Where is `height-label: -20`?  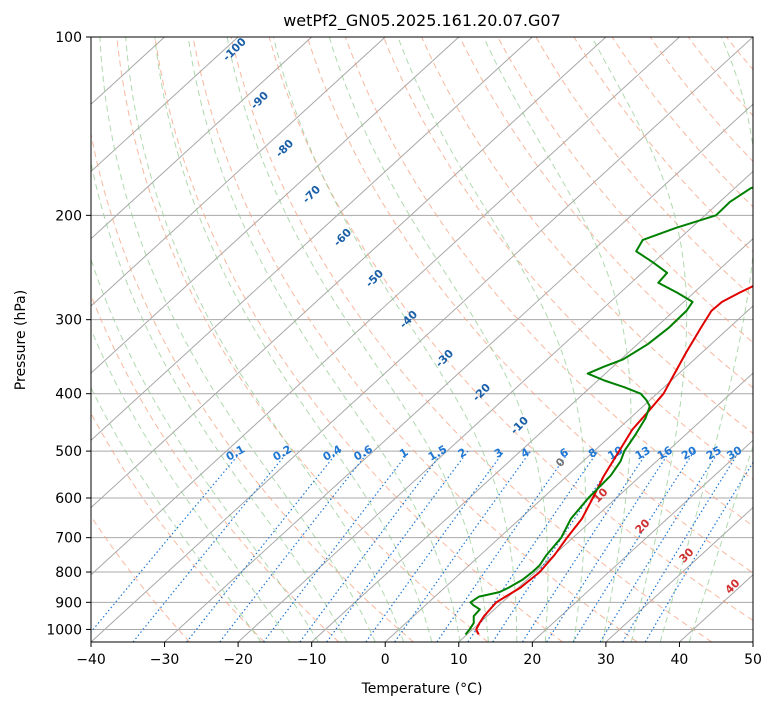
height-label: -20 is located at coordinates (481, 392).